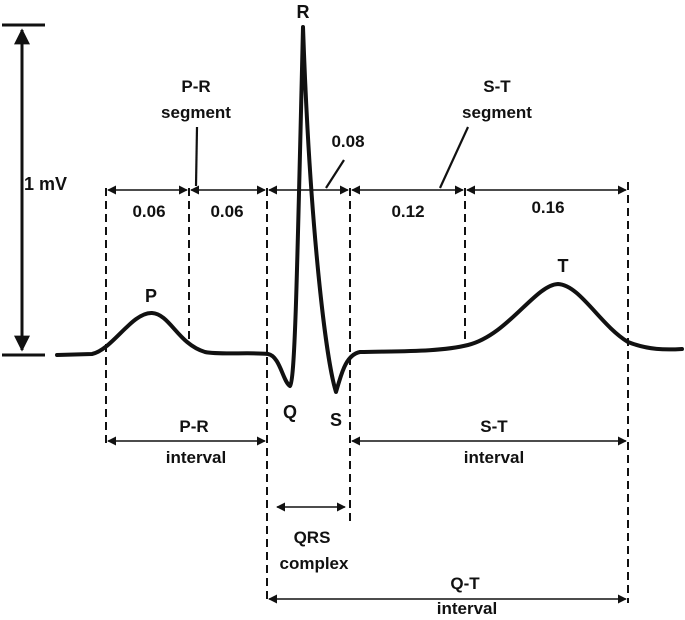 The image size is (685, 620). I want to click on wave-label-s: S, so click(336, 420).